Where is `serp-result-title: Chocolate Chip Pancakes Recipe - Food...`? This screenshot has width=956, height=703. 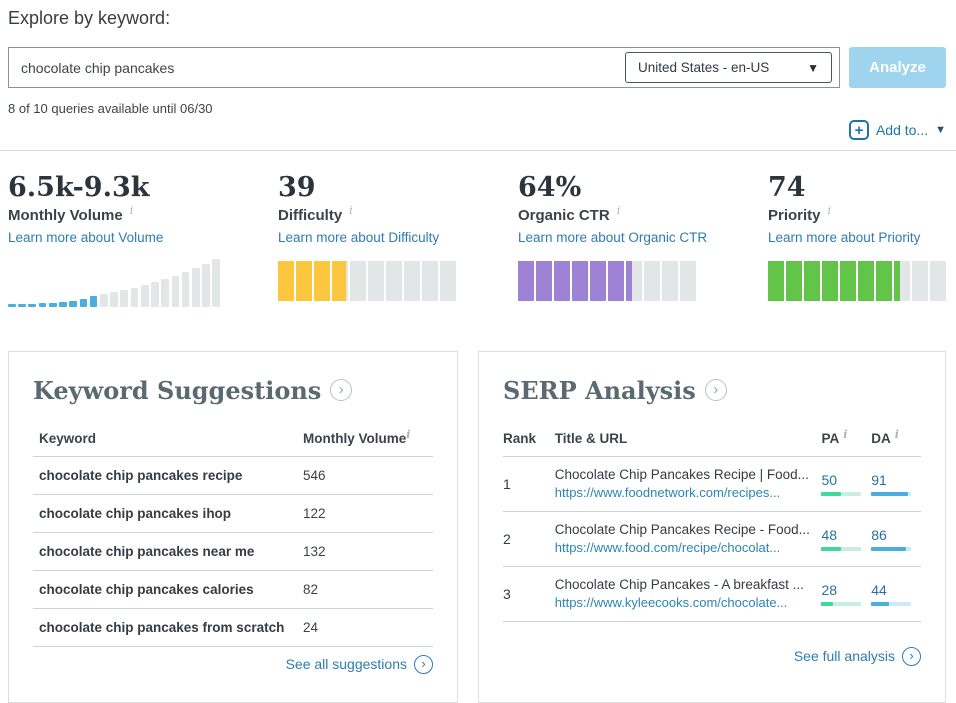
serp-result-title: Chocolate Chip Pancakes Recipe - Food... is located at coordinates (682, 530).